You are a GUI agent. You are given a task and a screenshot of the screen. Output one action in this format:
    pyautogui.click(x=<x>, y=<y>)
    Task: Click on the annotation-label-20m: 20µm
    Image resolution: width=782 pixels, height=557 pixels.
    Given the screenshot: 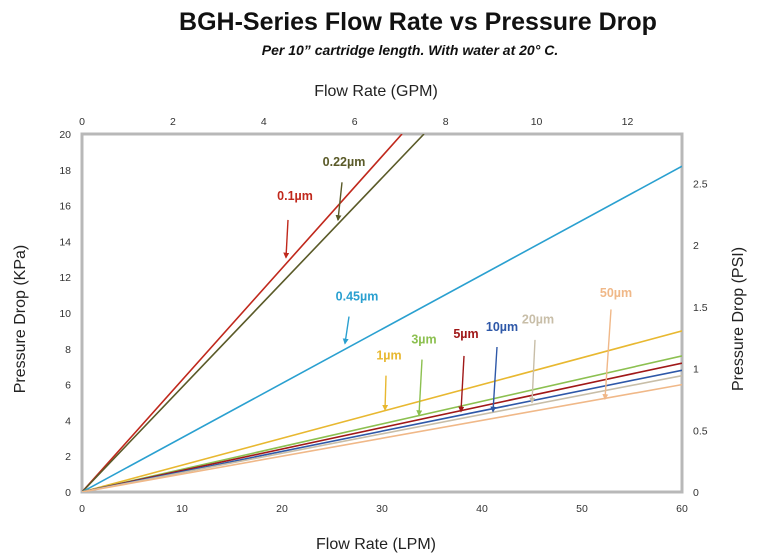 What is the action you would take?
    pyautogui.click(x=538, y=320)
    